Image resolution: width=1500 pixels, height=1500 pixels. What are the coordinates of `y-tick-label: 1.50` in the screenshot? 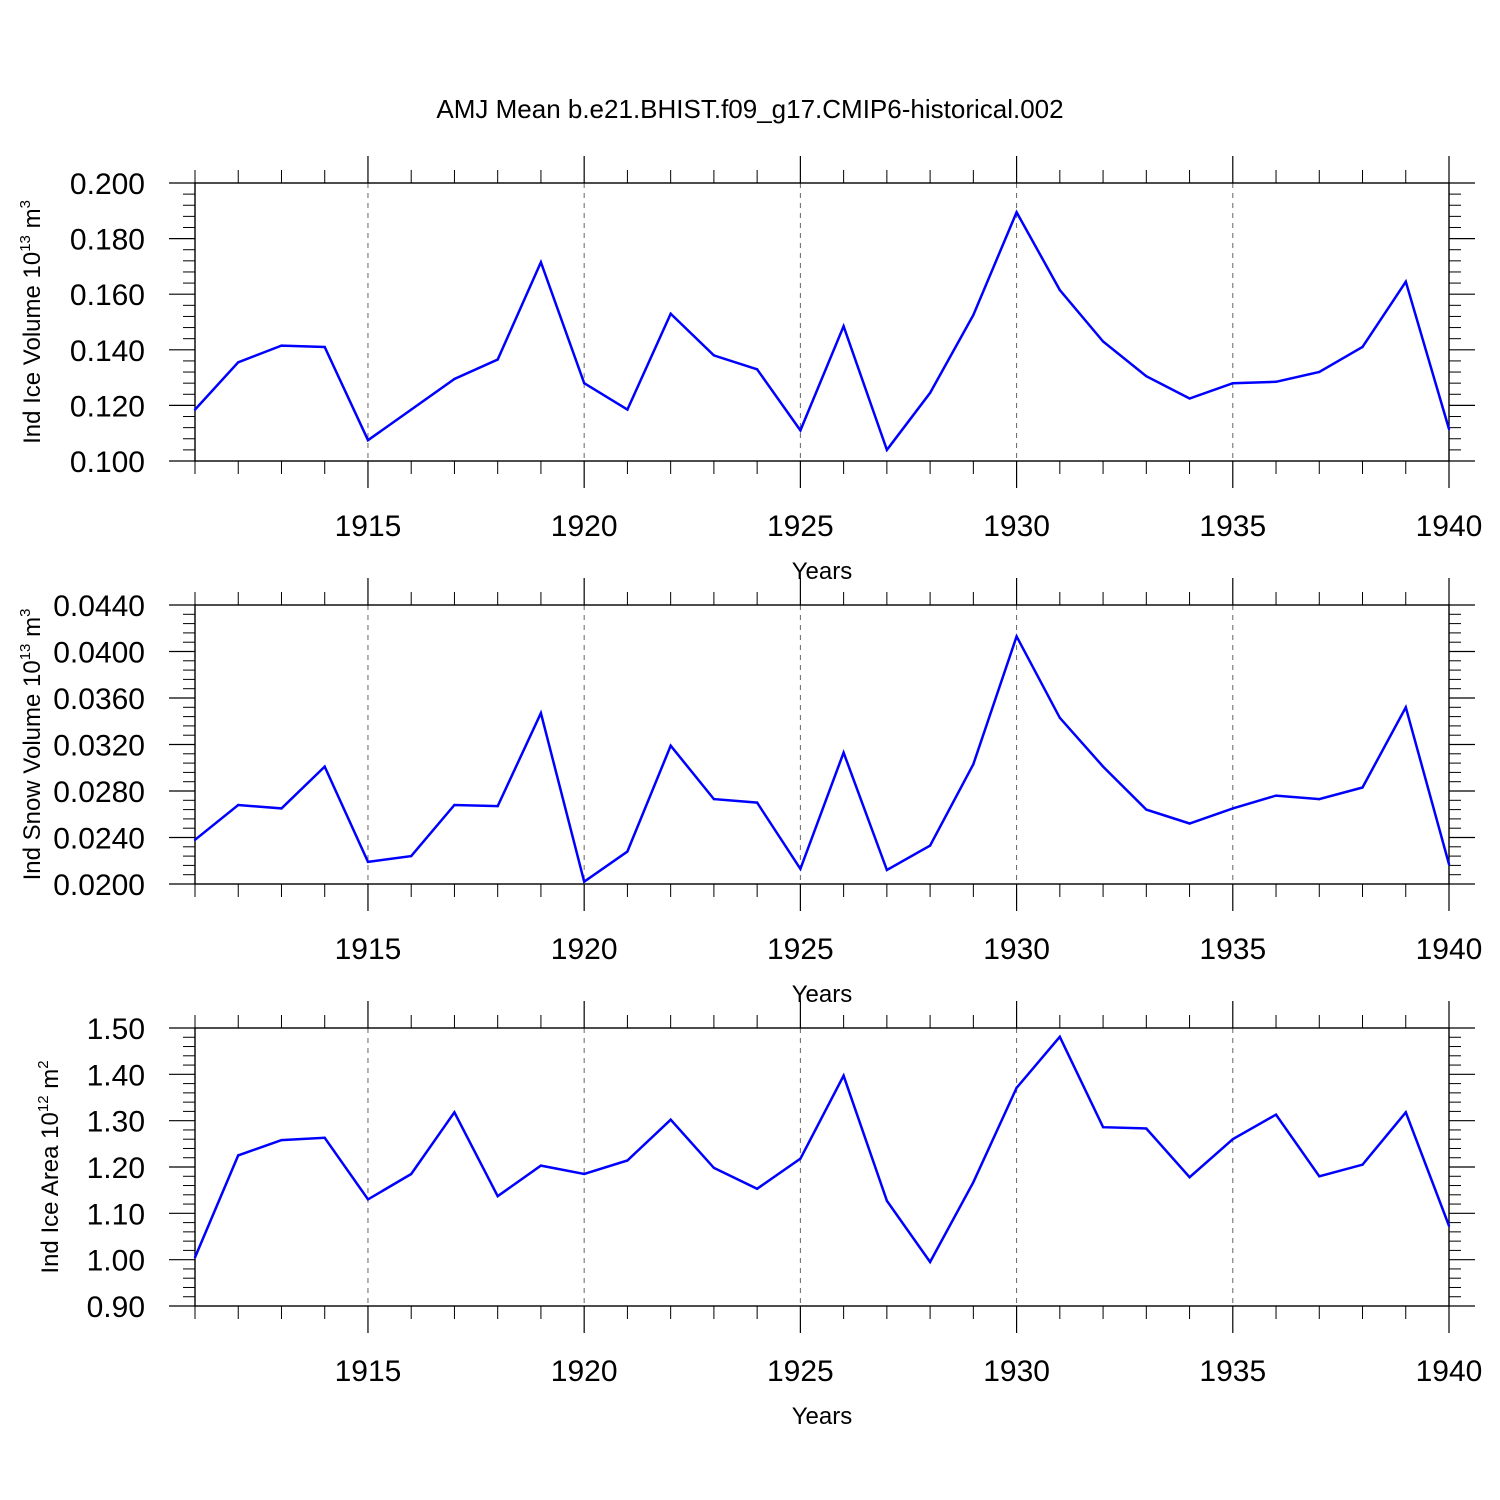 It's located at (116, 1029).